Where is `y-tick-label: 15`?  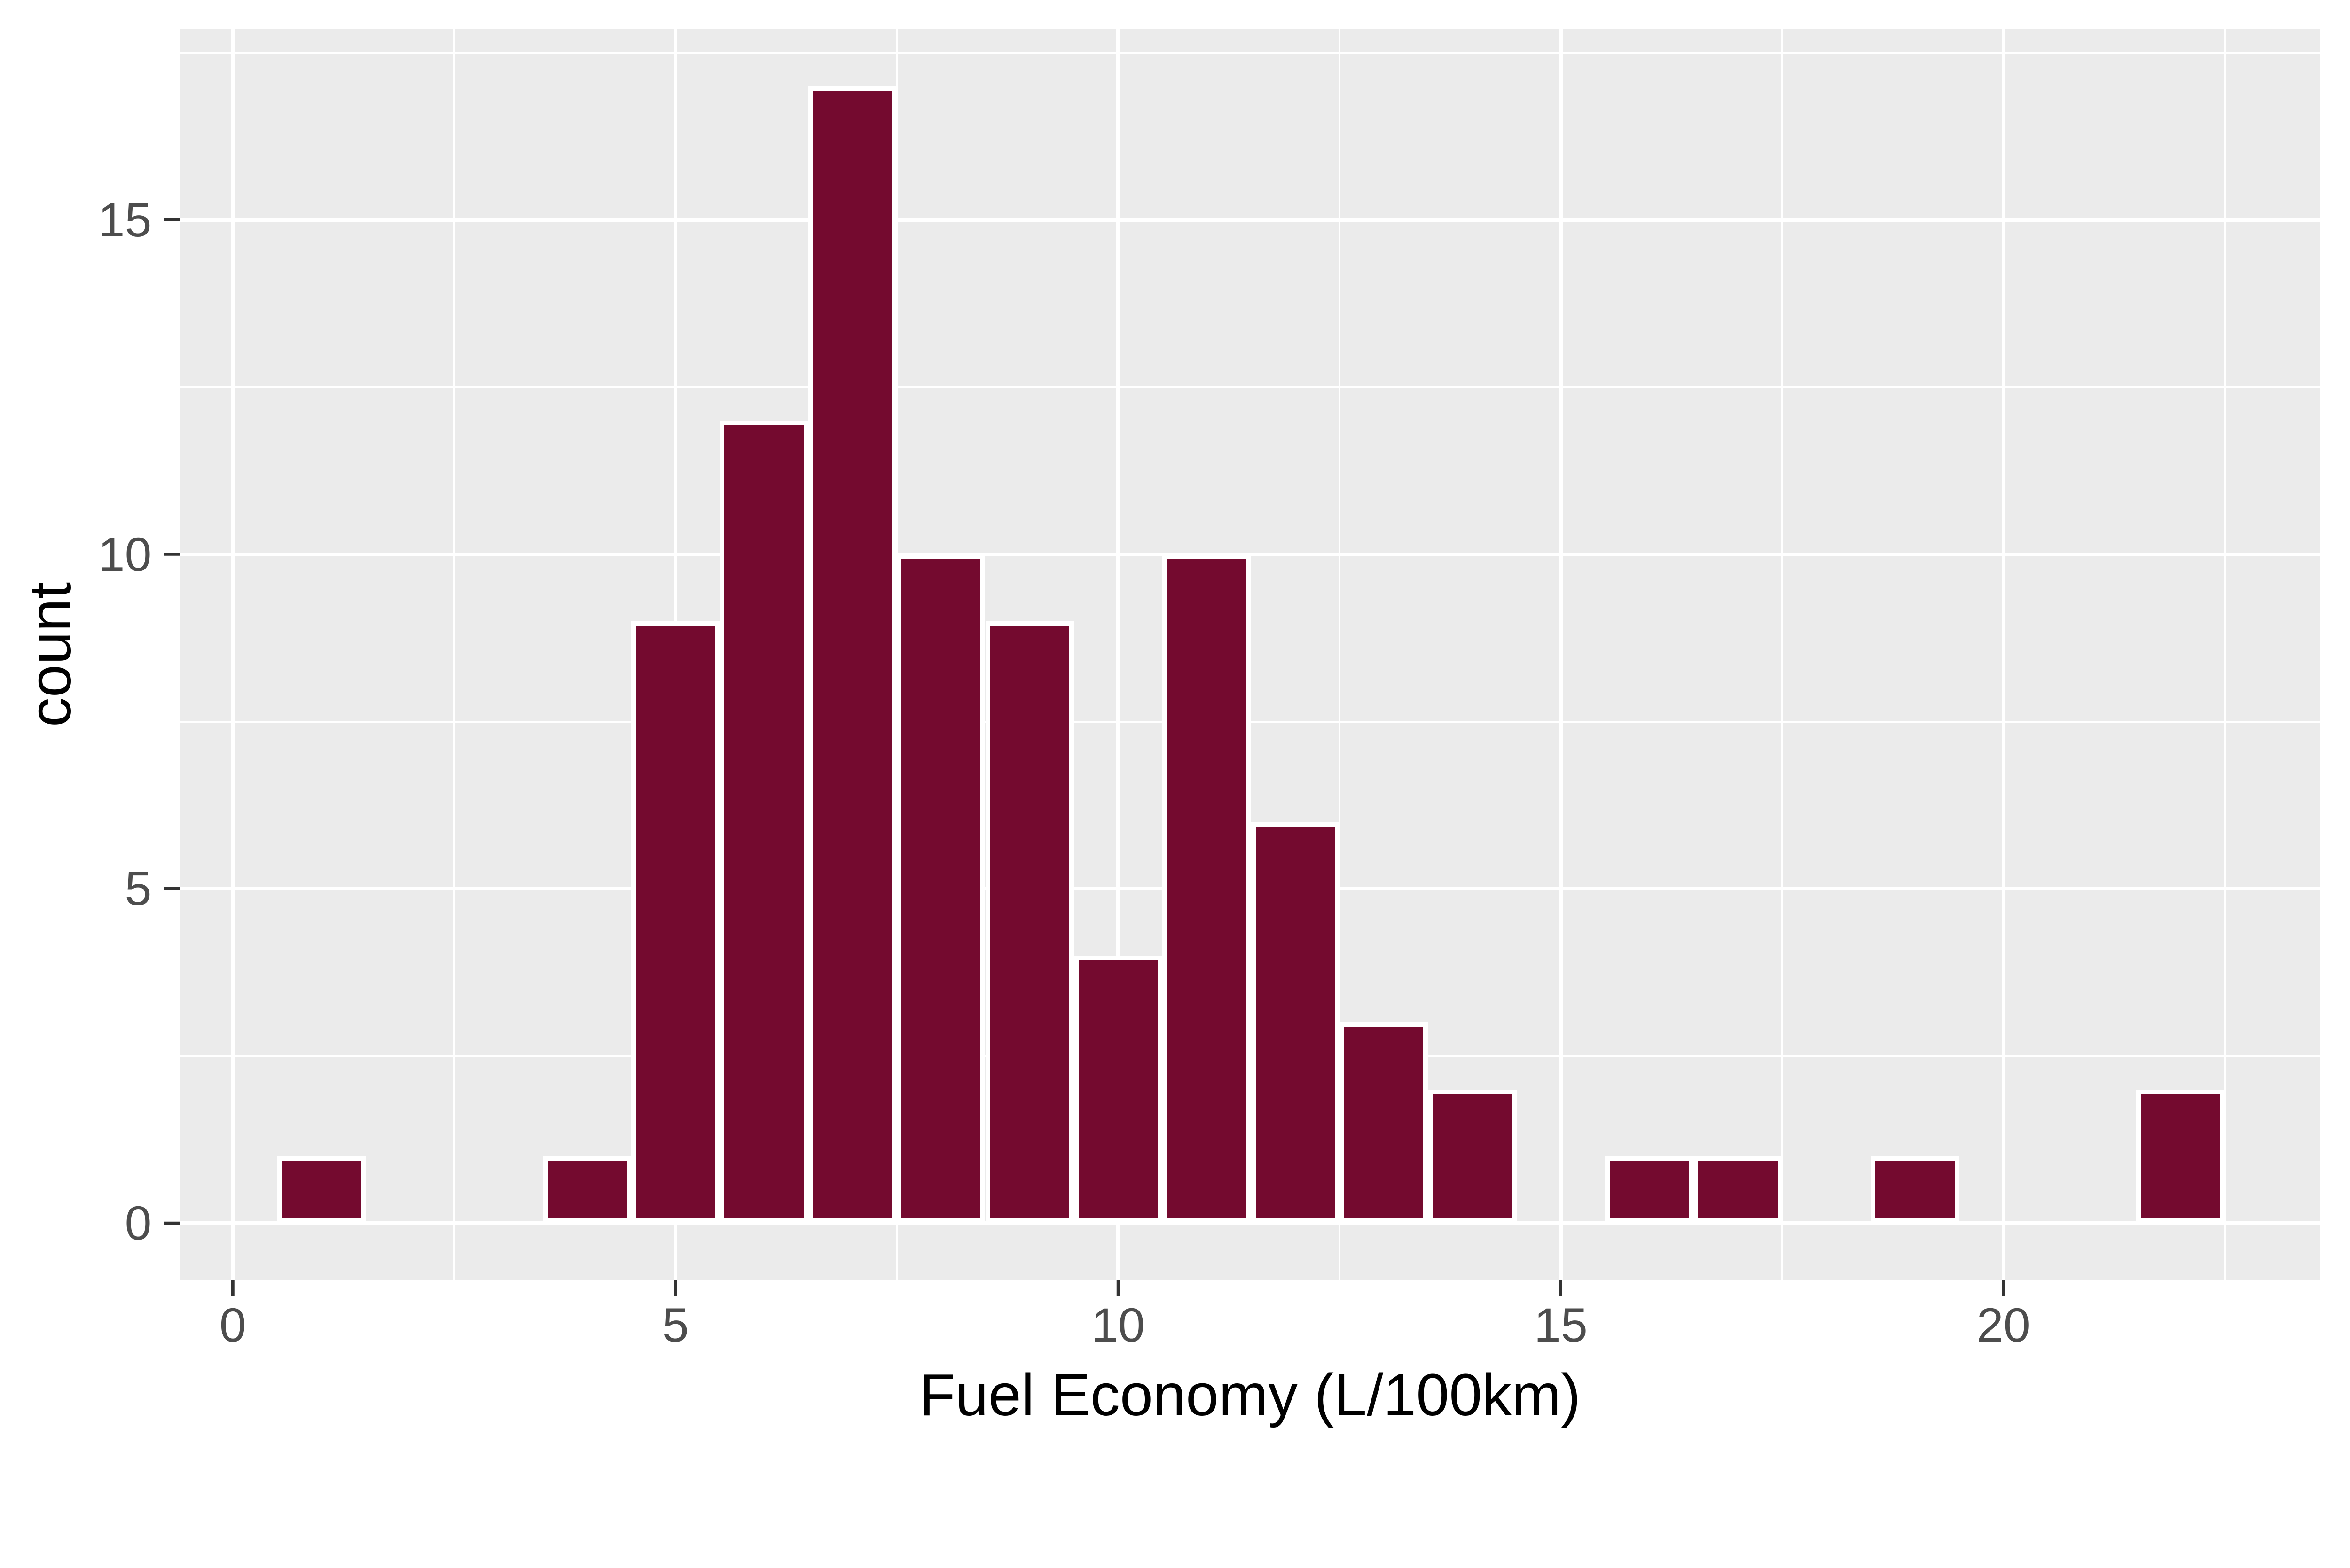 y-tick-label: 15 is located at coordinates (125, 219).